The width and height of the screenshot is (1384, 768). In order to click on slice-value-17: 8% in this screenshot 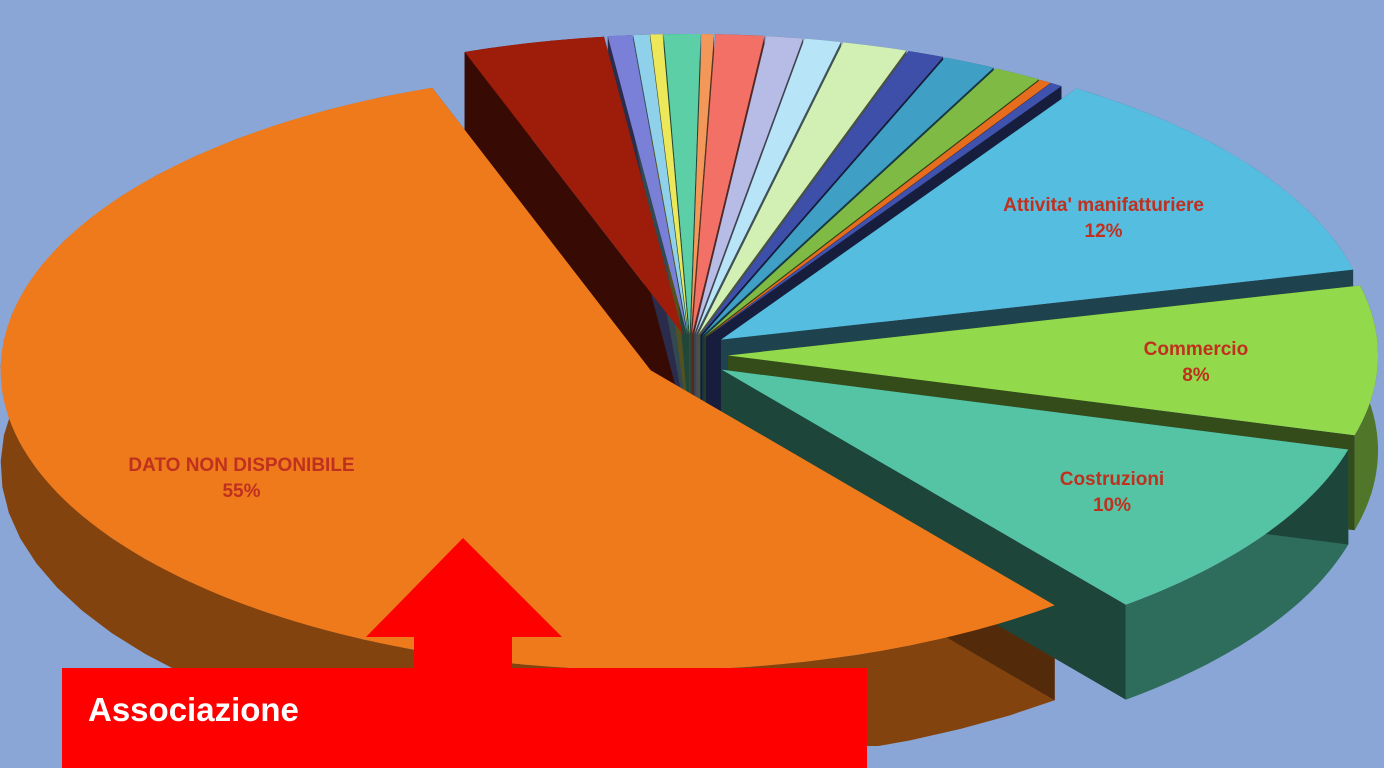, I will do `click(1196, 375)`.